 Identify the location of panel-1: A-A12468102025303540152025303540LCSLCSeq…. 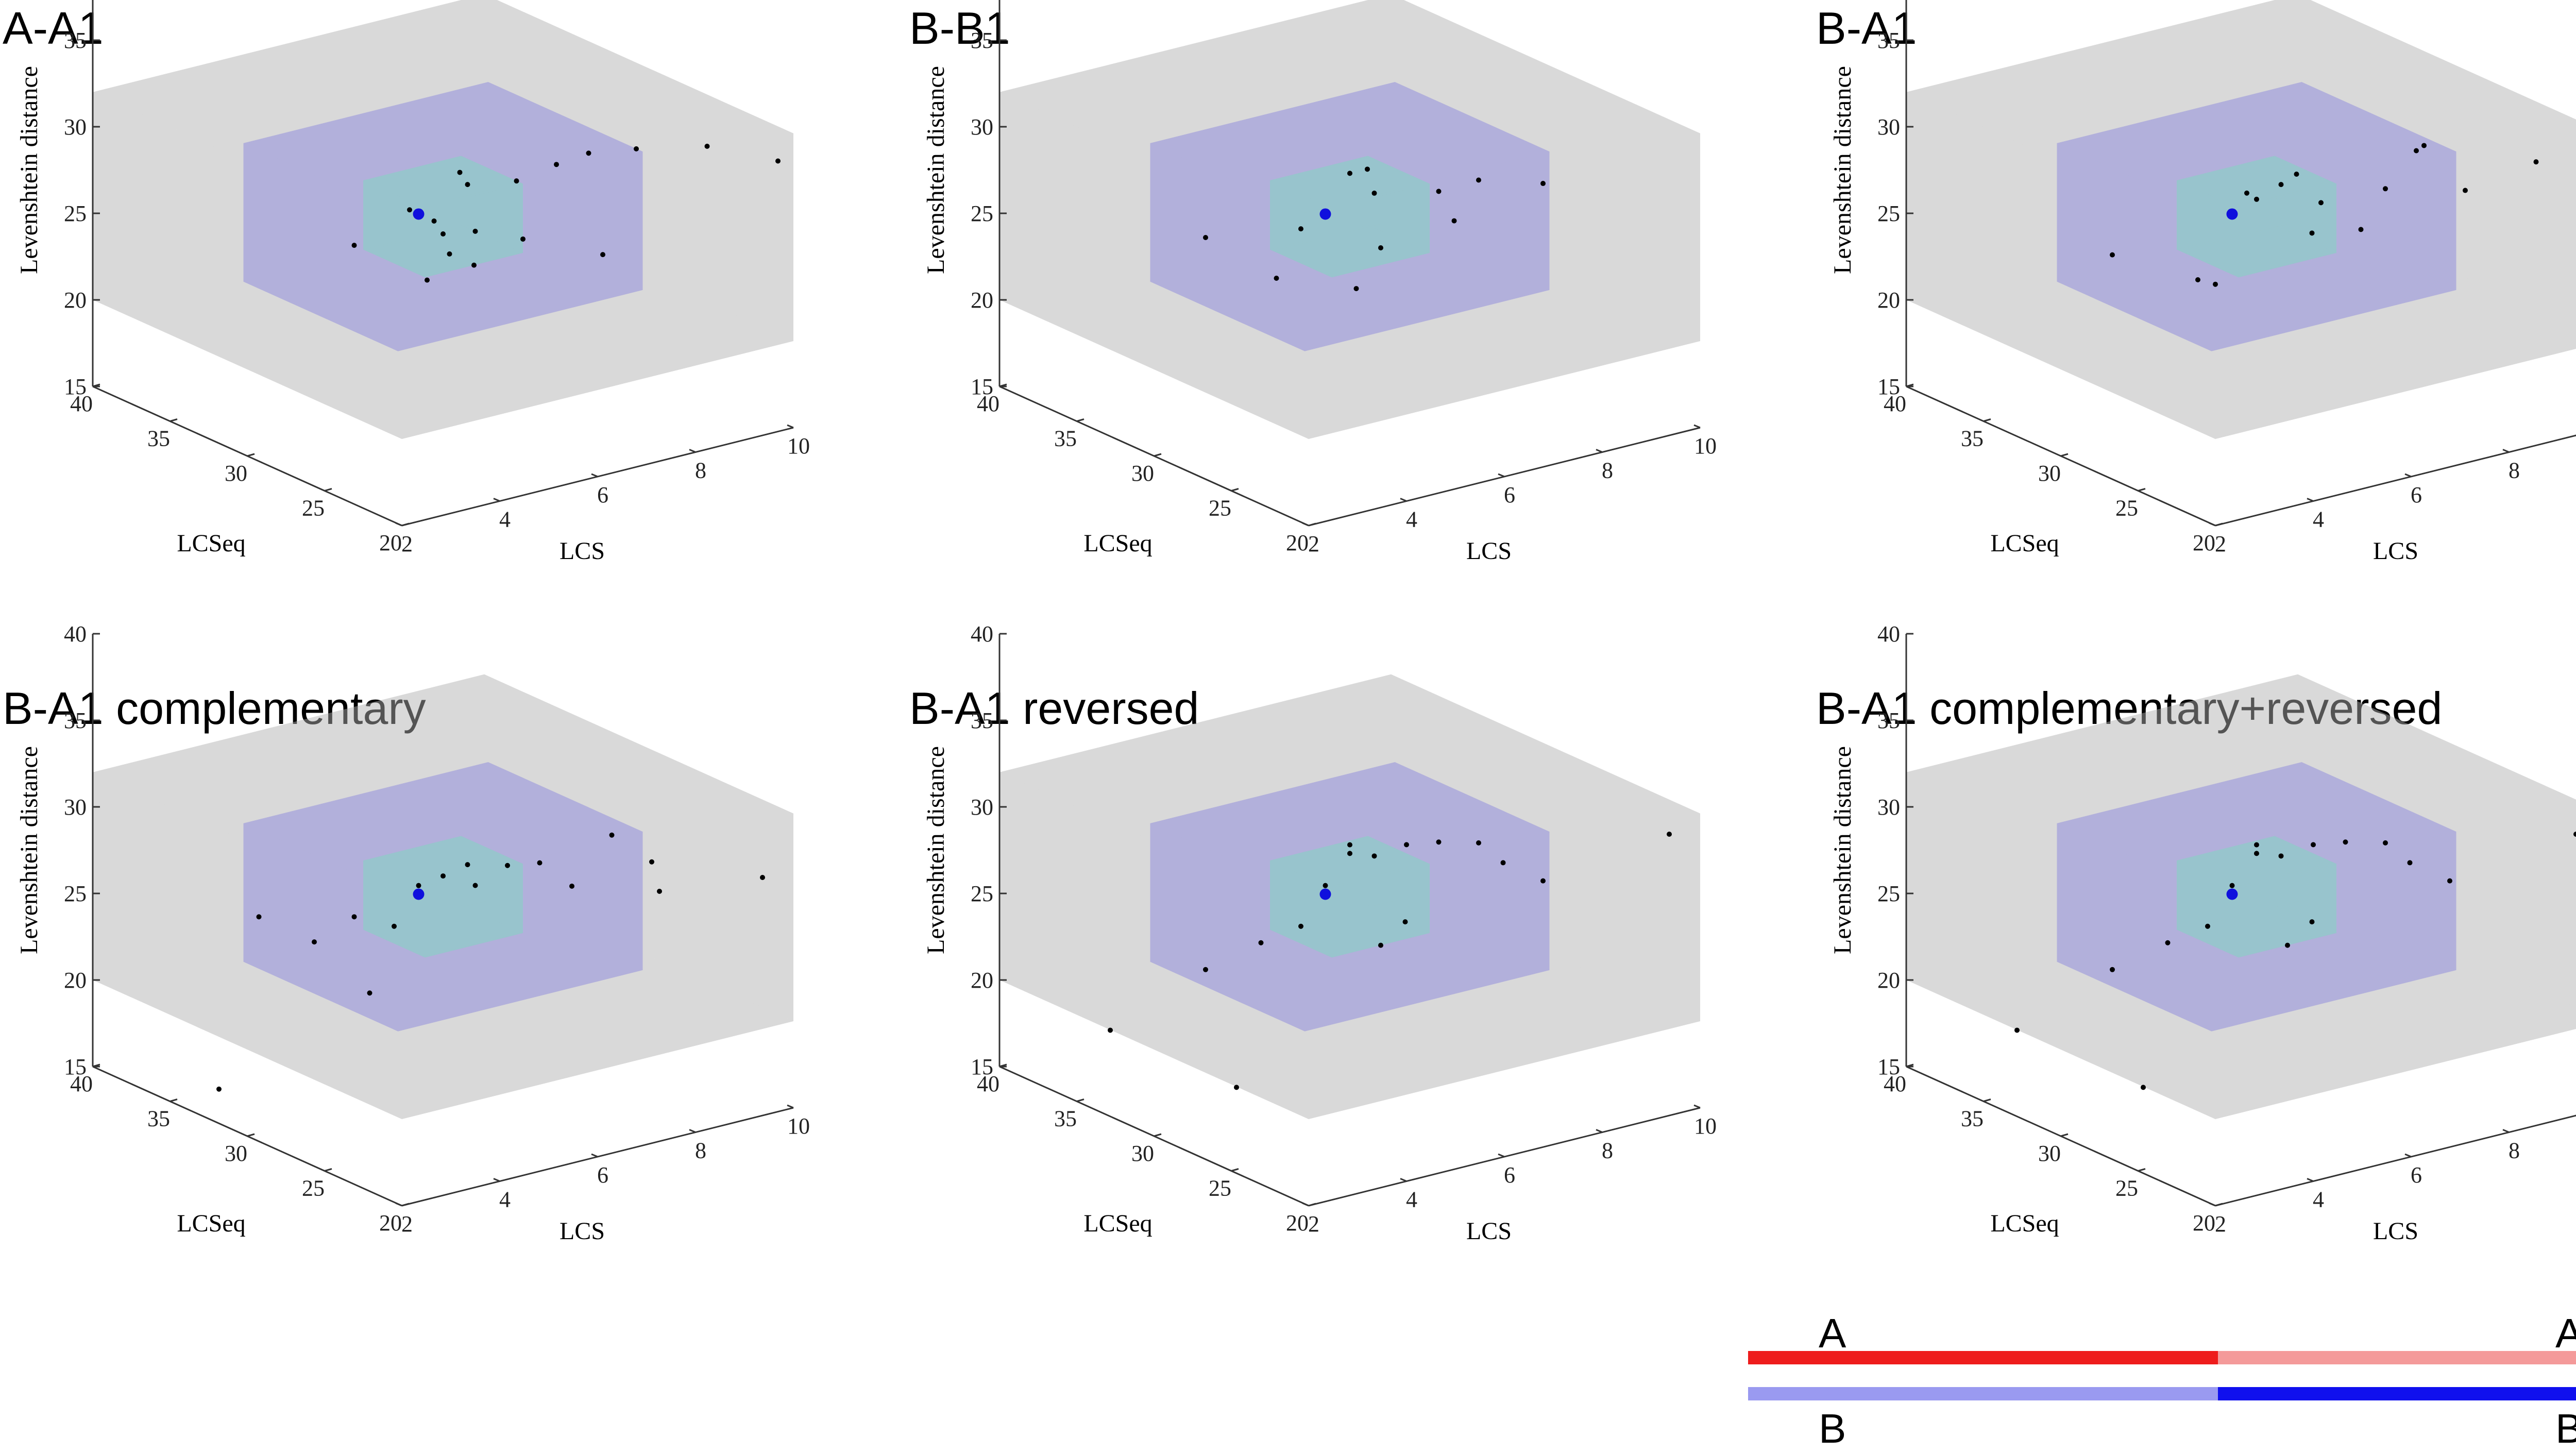
(407, 283).